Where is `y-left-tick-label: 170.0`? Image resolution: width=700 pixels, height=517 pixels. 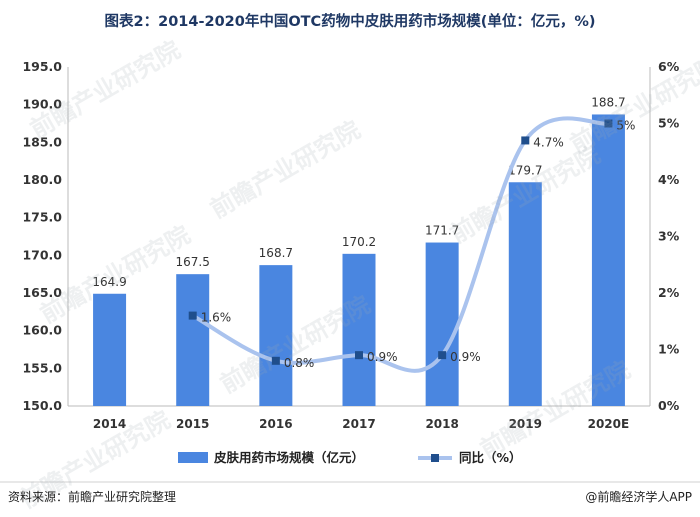 y-left-tick-label: 170.0 is located at coordinates (42, 254).